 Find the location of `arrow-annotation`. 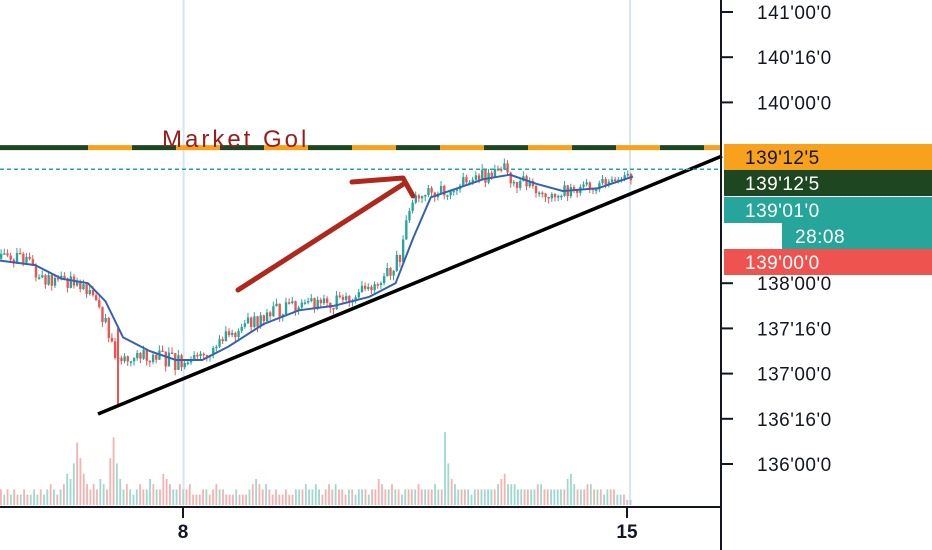

arrow-annotation is located at coordinates (325, 234).